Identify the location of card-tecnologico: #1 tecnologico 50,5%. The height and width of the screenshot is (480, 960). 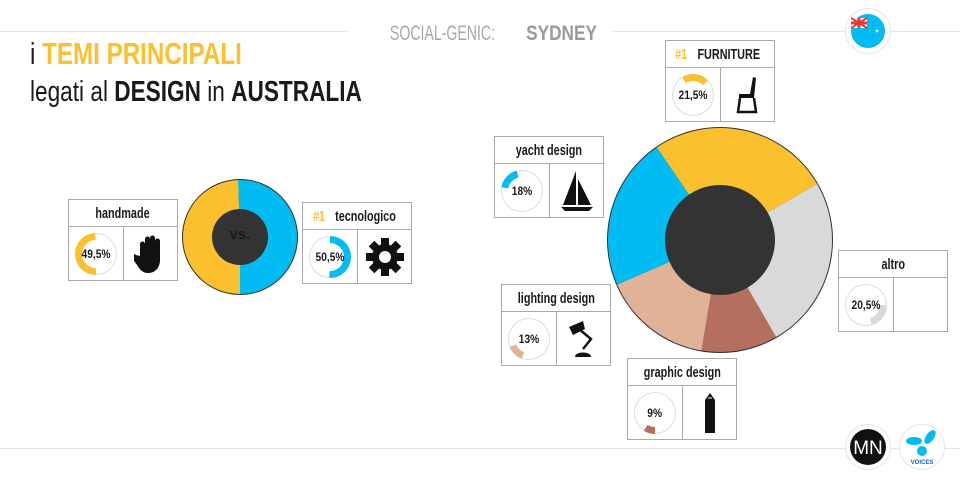
(357, 243).